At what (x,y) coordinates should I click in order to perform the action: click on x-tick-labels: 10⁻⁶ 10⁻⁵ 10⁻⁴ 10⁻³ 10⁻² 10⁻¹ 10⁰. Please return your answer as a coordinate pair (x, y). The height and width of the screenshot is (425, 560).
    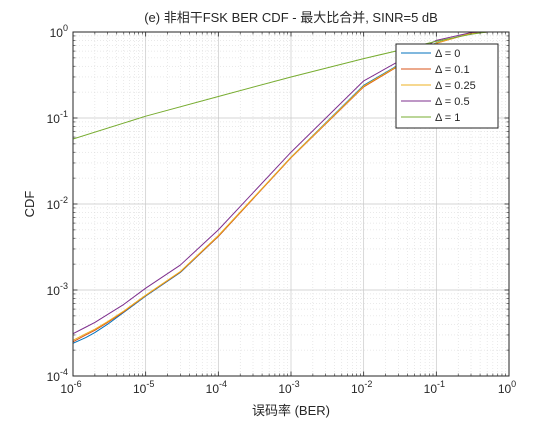
    Looking at the image, I should click on (288, 387).